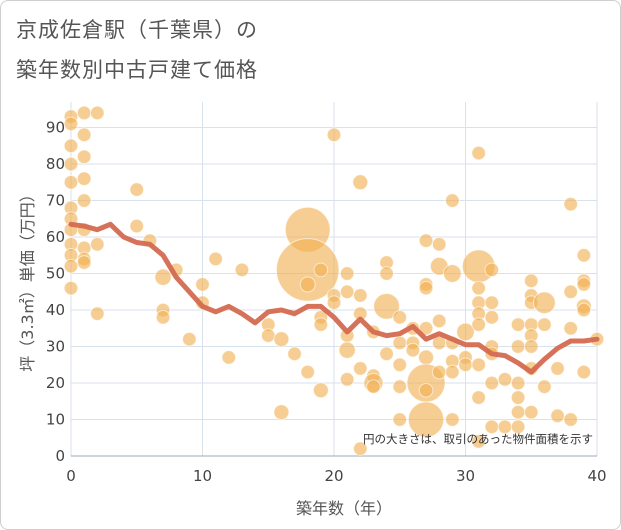 The image size is (621, 530). I want to click on y-tick-label: 30, so click(55, 347).